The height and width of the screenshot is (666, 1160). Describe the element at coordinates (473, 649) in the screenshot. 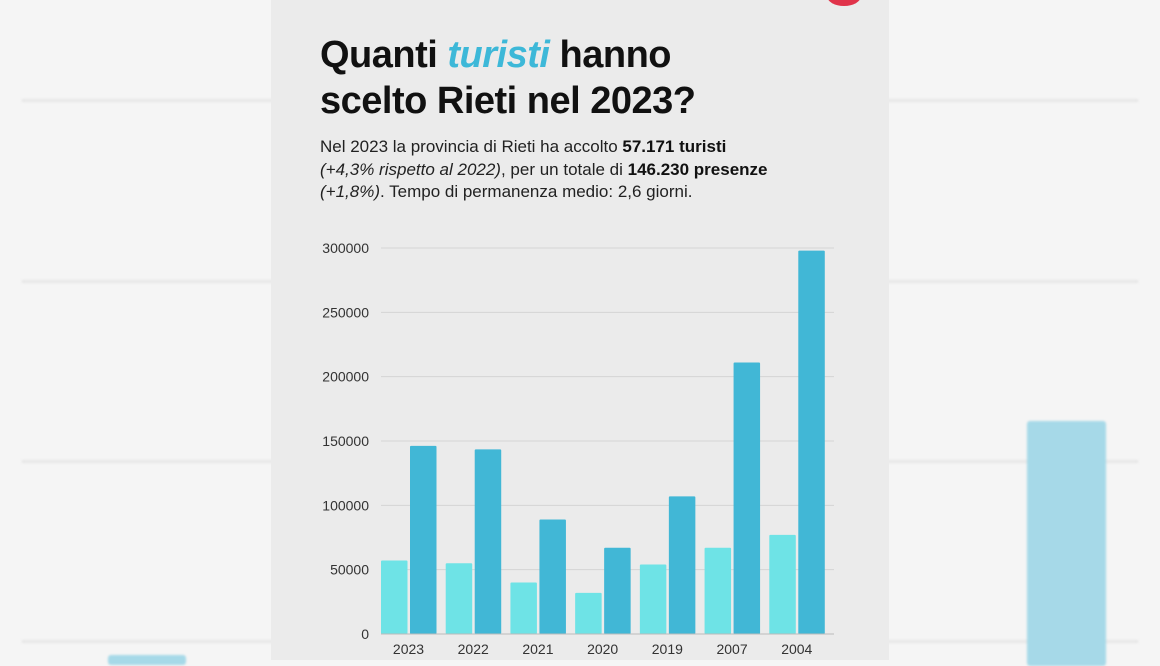

I see `x-tick-label: 2022` at that location.